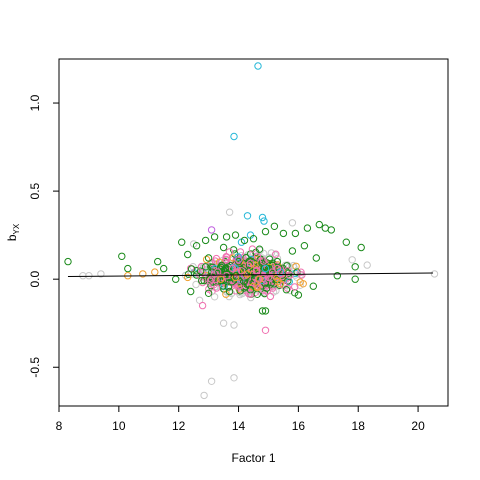 The width and height of the screenshot is (480, 480). I want to click on y-axis-title: bYX, so click(13, 232).